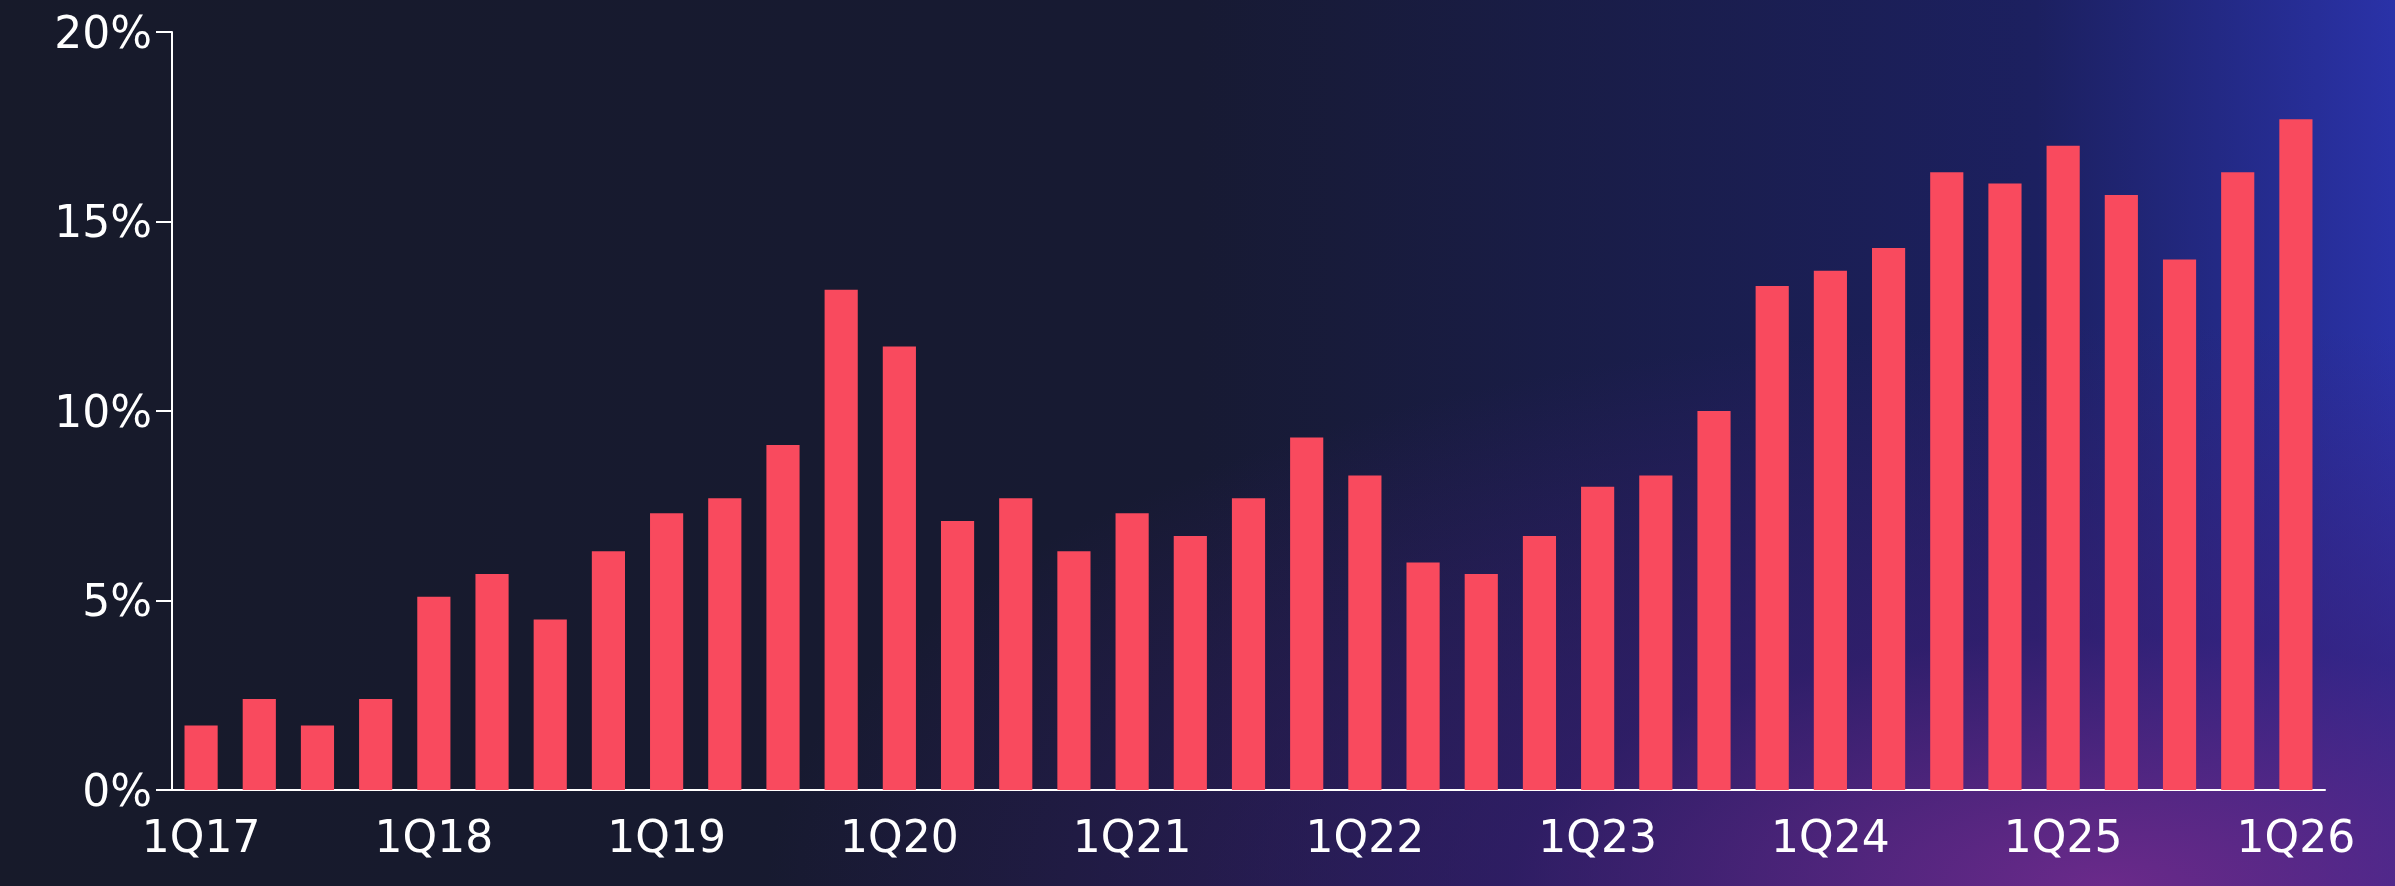  What do you see at coordinates (1597, 836) in the screenshot?
I see `x-tick-label: 1Q23` at bounding box center [1597, 836].